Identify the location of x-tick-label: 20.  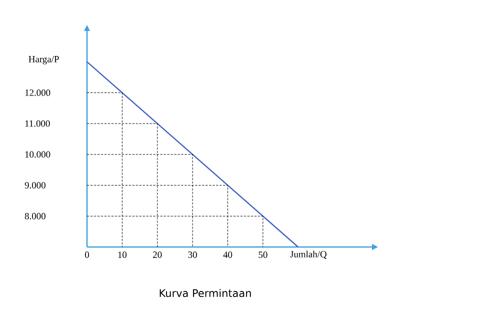
(157, 255).